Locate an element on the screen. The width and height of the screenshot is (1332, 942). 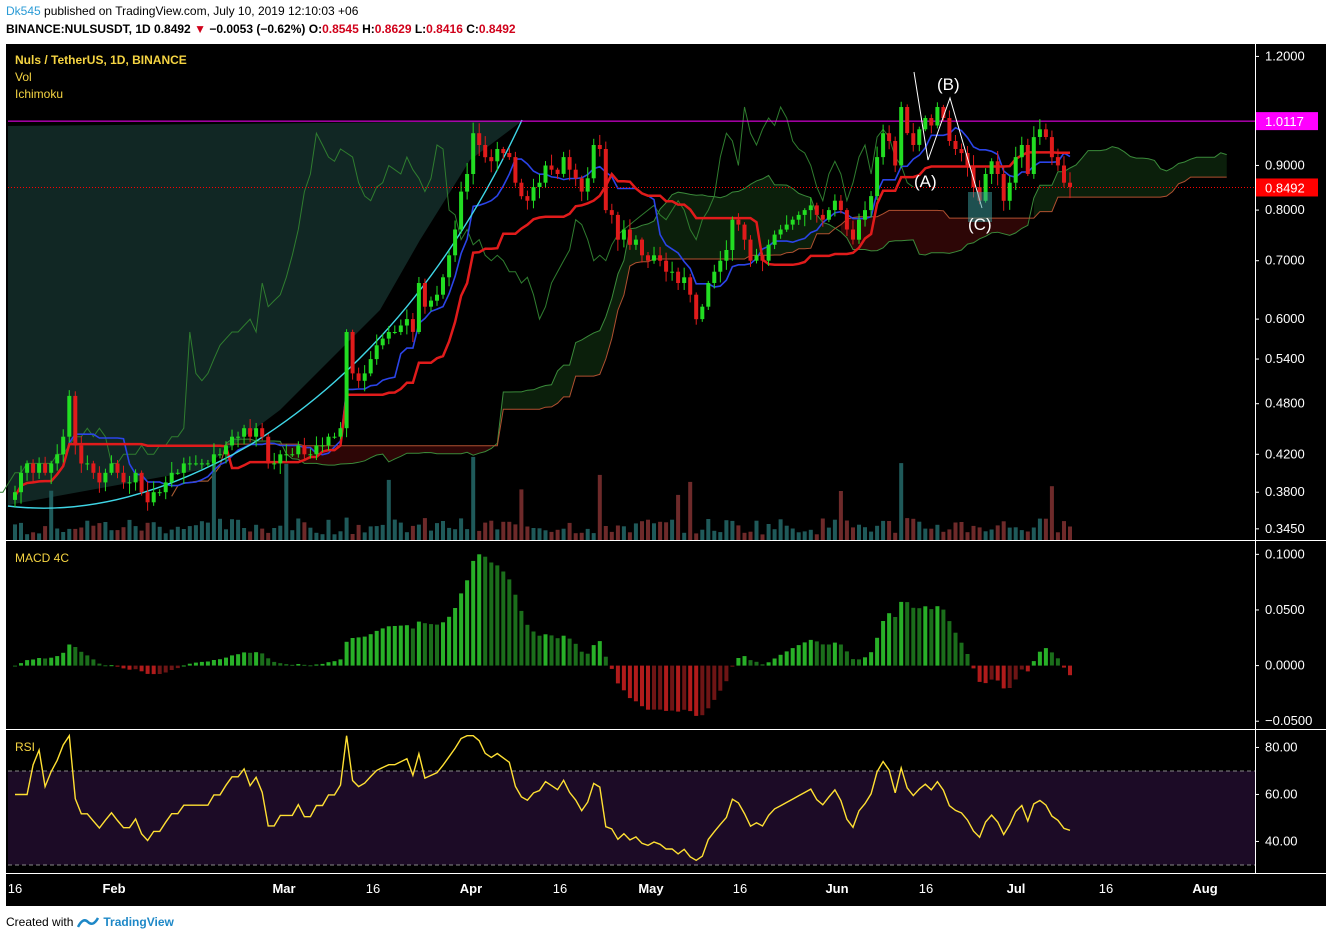
high-label: H: is located at coordinates (368, 29).